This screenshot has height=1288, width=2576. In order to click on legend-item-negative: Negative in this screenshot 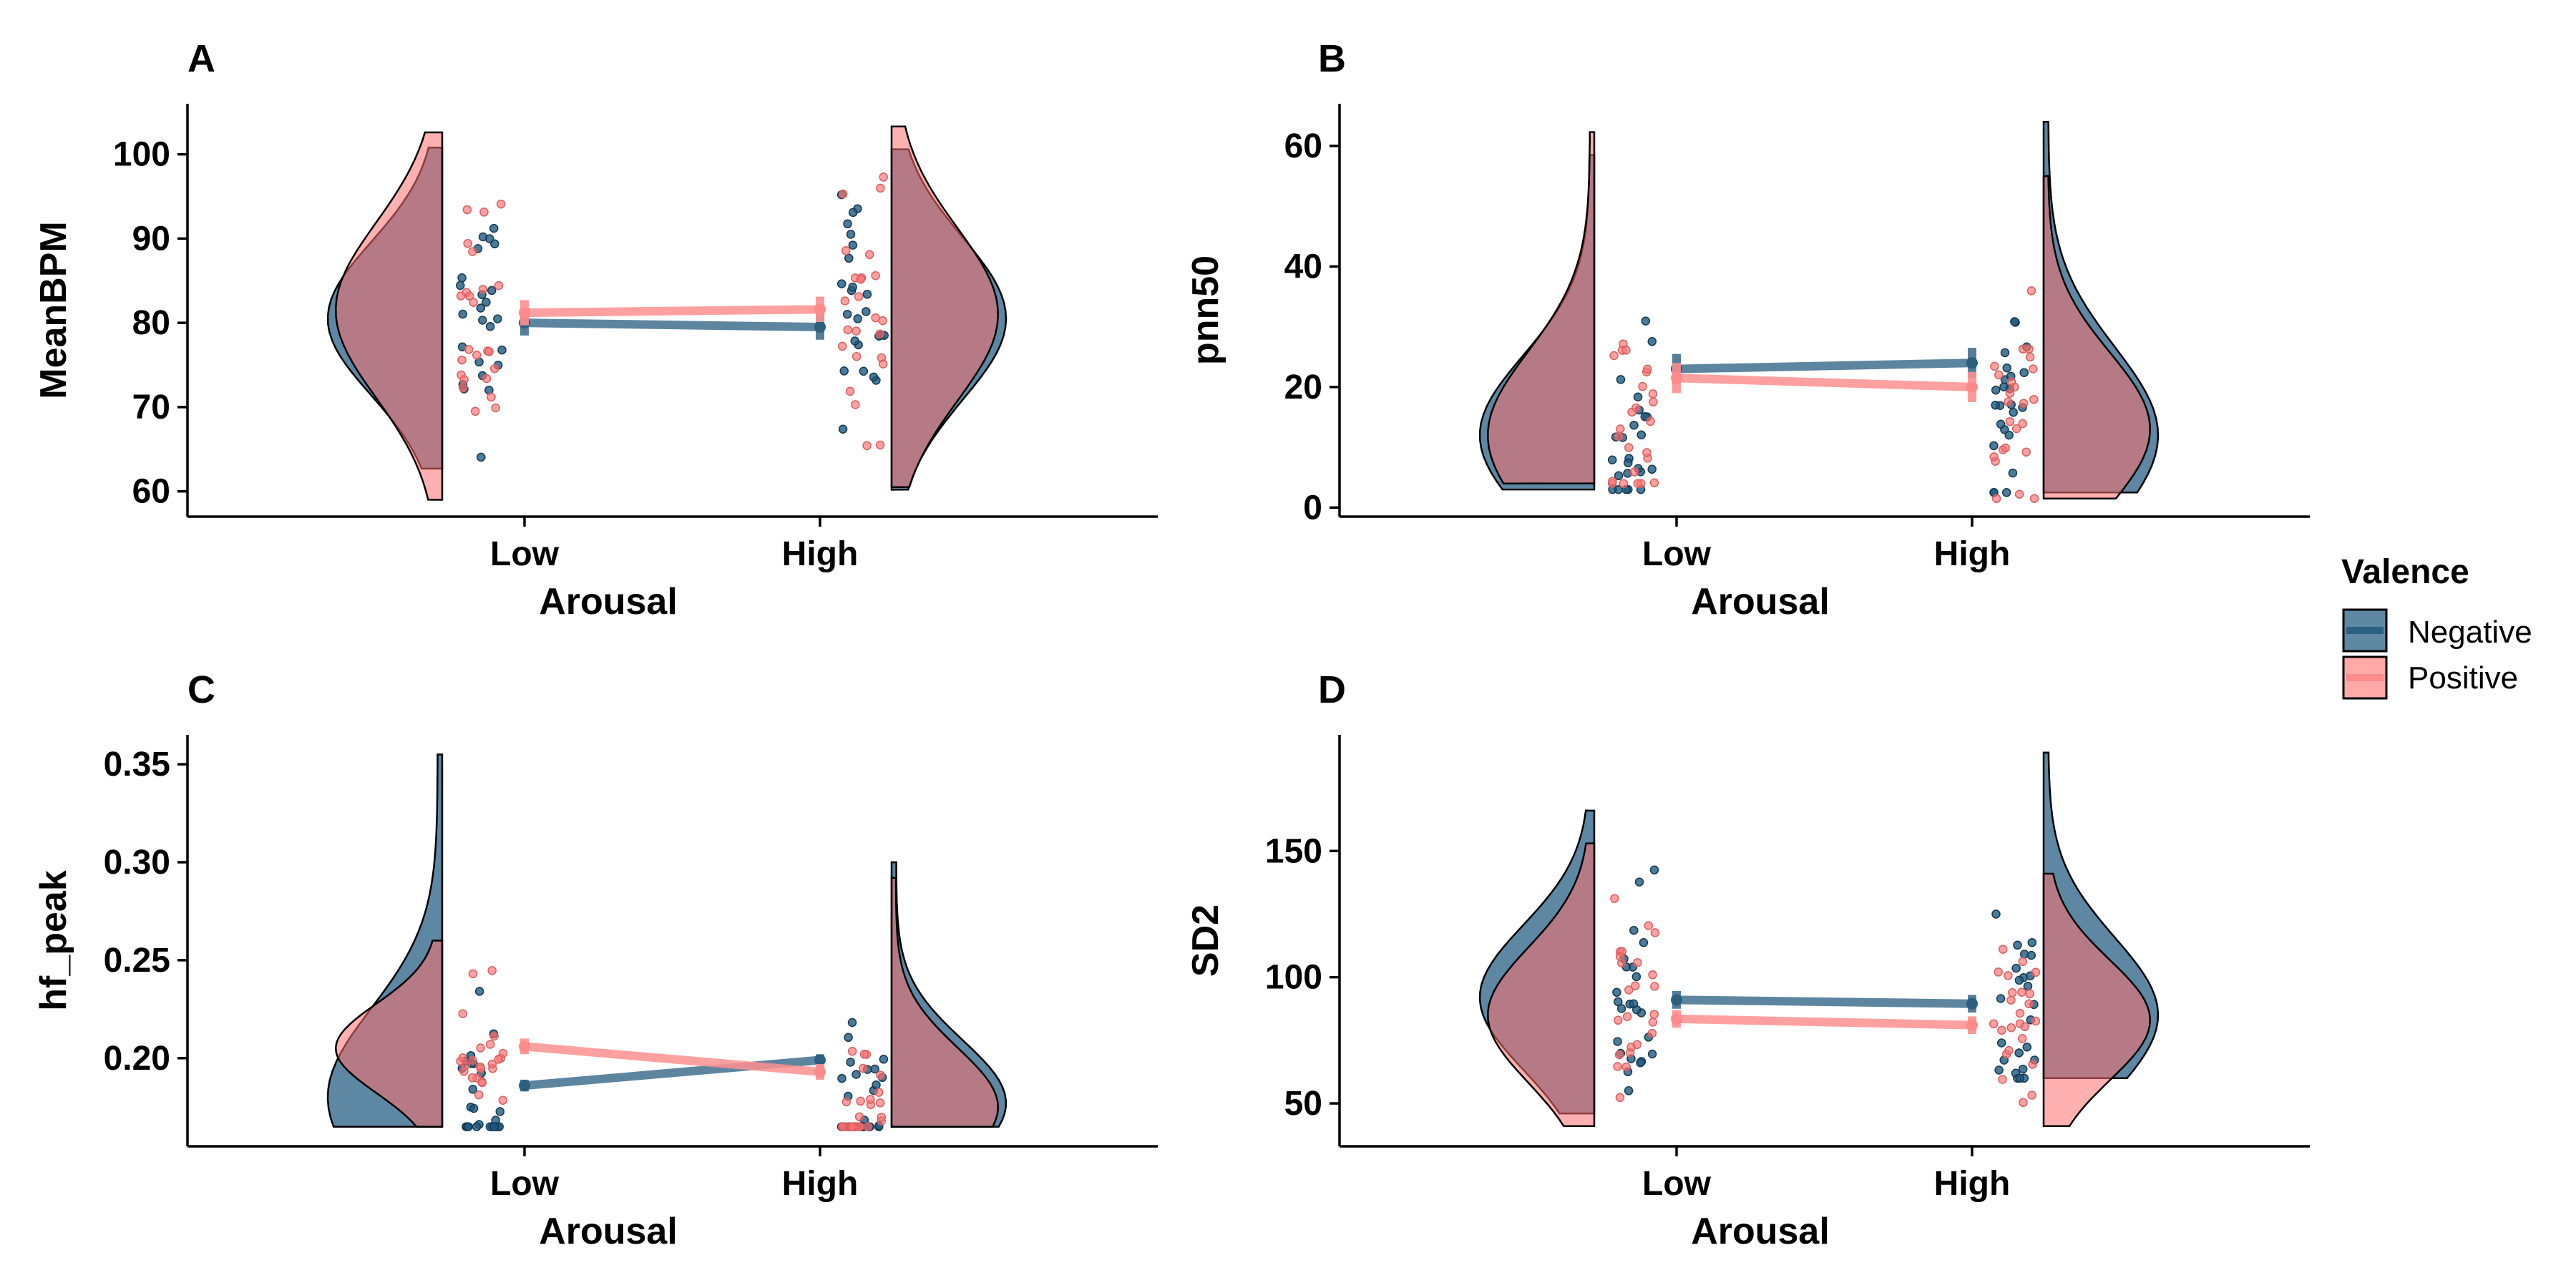, I will do `click(2437, 630)`.